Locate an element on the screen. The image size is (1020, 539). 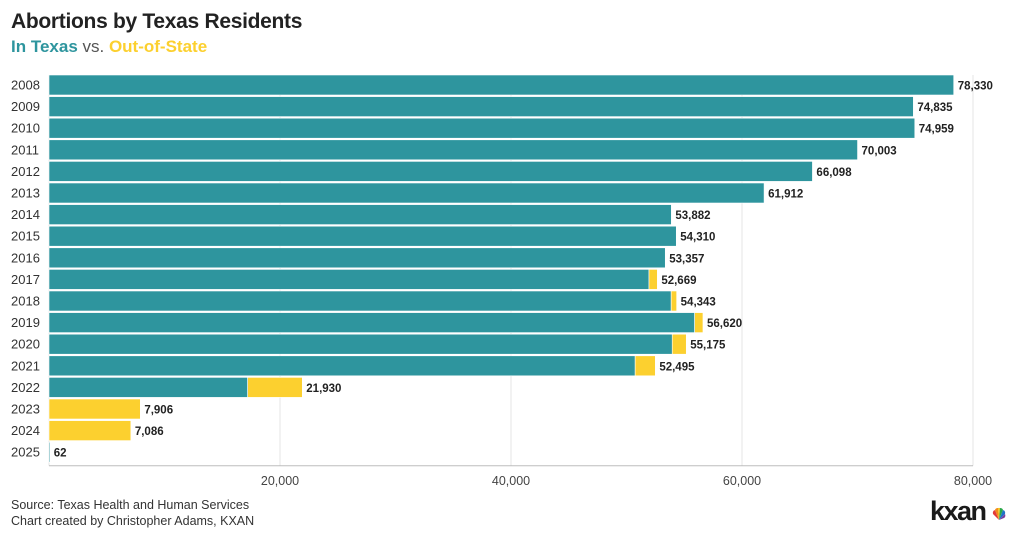
y-category-label: 2018 is located at coordinates (25, 301).